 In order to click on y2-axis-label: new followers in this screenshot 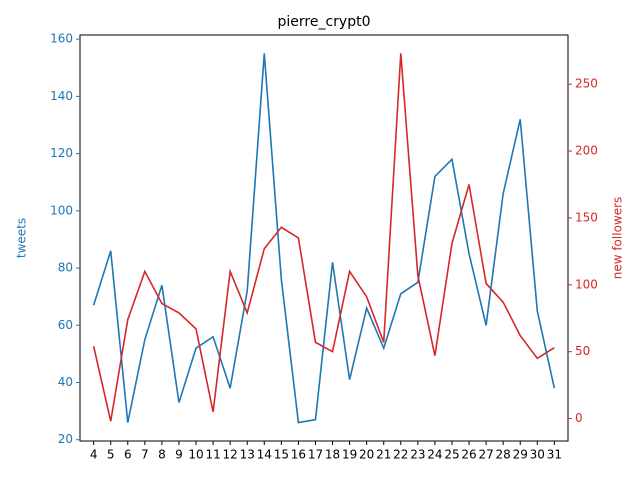, I will do `click(618, 238)`.